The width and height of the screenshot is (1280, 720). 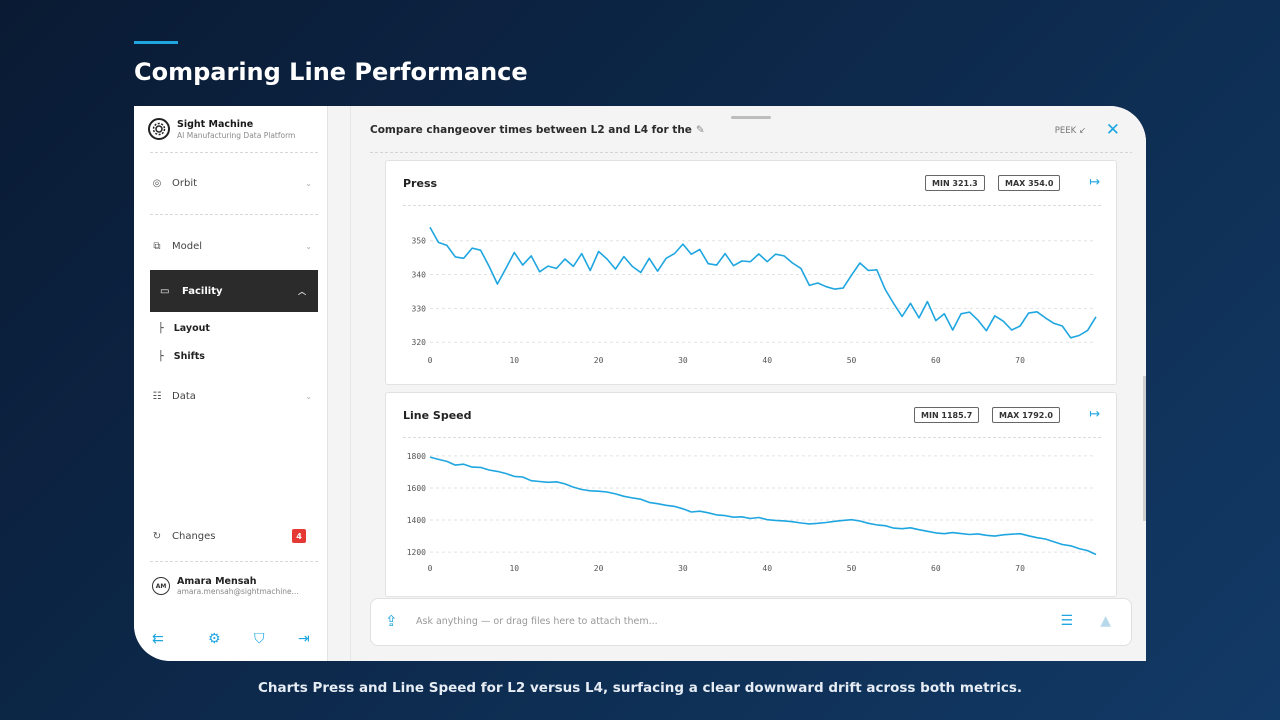 I want to click on sidebar-item-label: Data, so click(x=184, y=396).